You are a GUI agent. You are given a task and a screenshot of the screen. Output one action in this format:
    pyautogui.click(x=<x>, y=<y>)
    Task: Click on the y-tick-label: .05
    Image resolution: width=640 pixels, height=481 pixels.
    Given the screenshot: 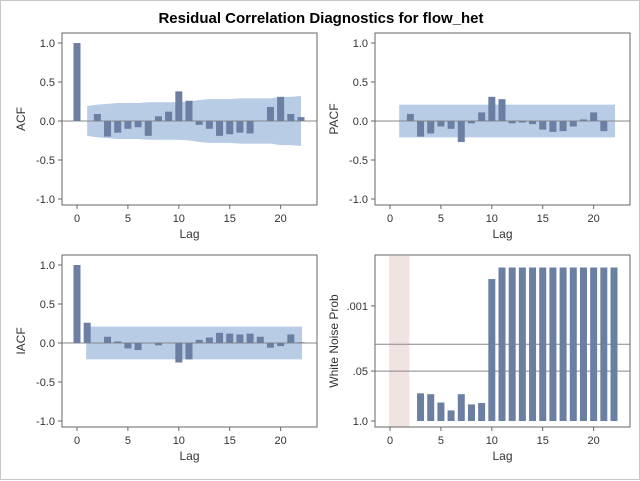 What is the action you would take?
    pyautogui.click(x=360, y=372)
    